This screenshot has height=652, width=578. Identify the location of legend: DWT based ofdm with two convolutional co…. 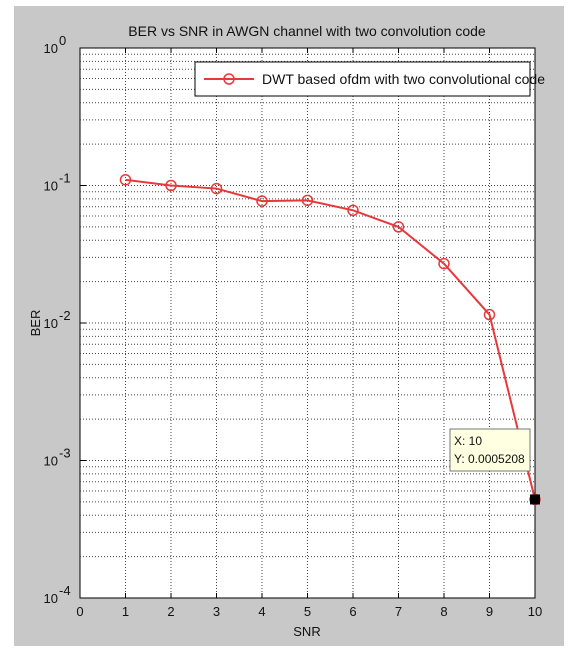
(370, 79).